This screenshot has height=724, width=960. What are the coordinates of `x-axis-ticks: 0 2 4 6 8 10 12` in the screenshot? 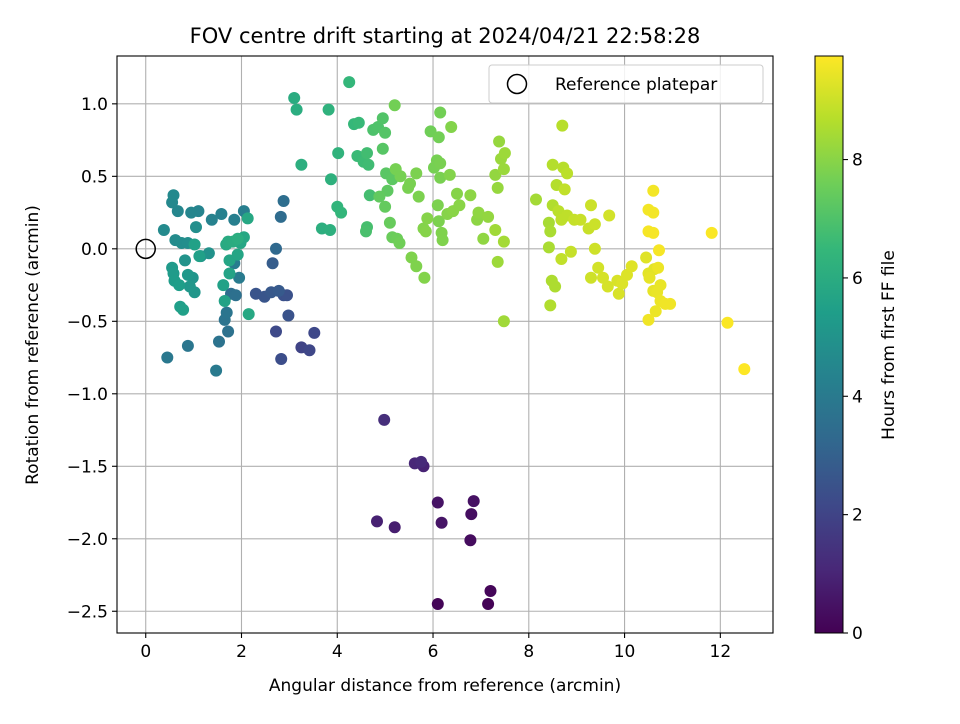 It's located at (435, 647).